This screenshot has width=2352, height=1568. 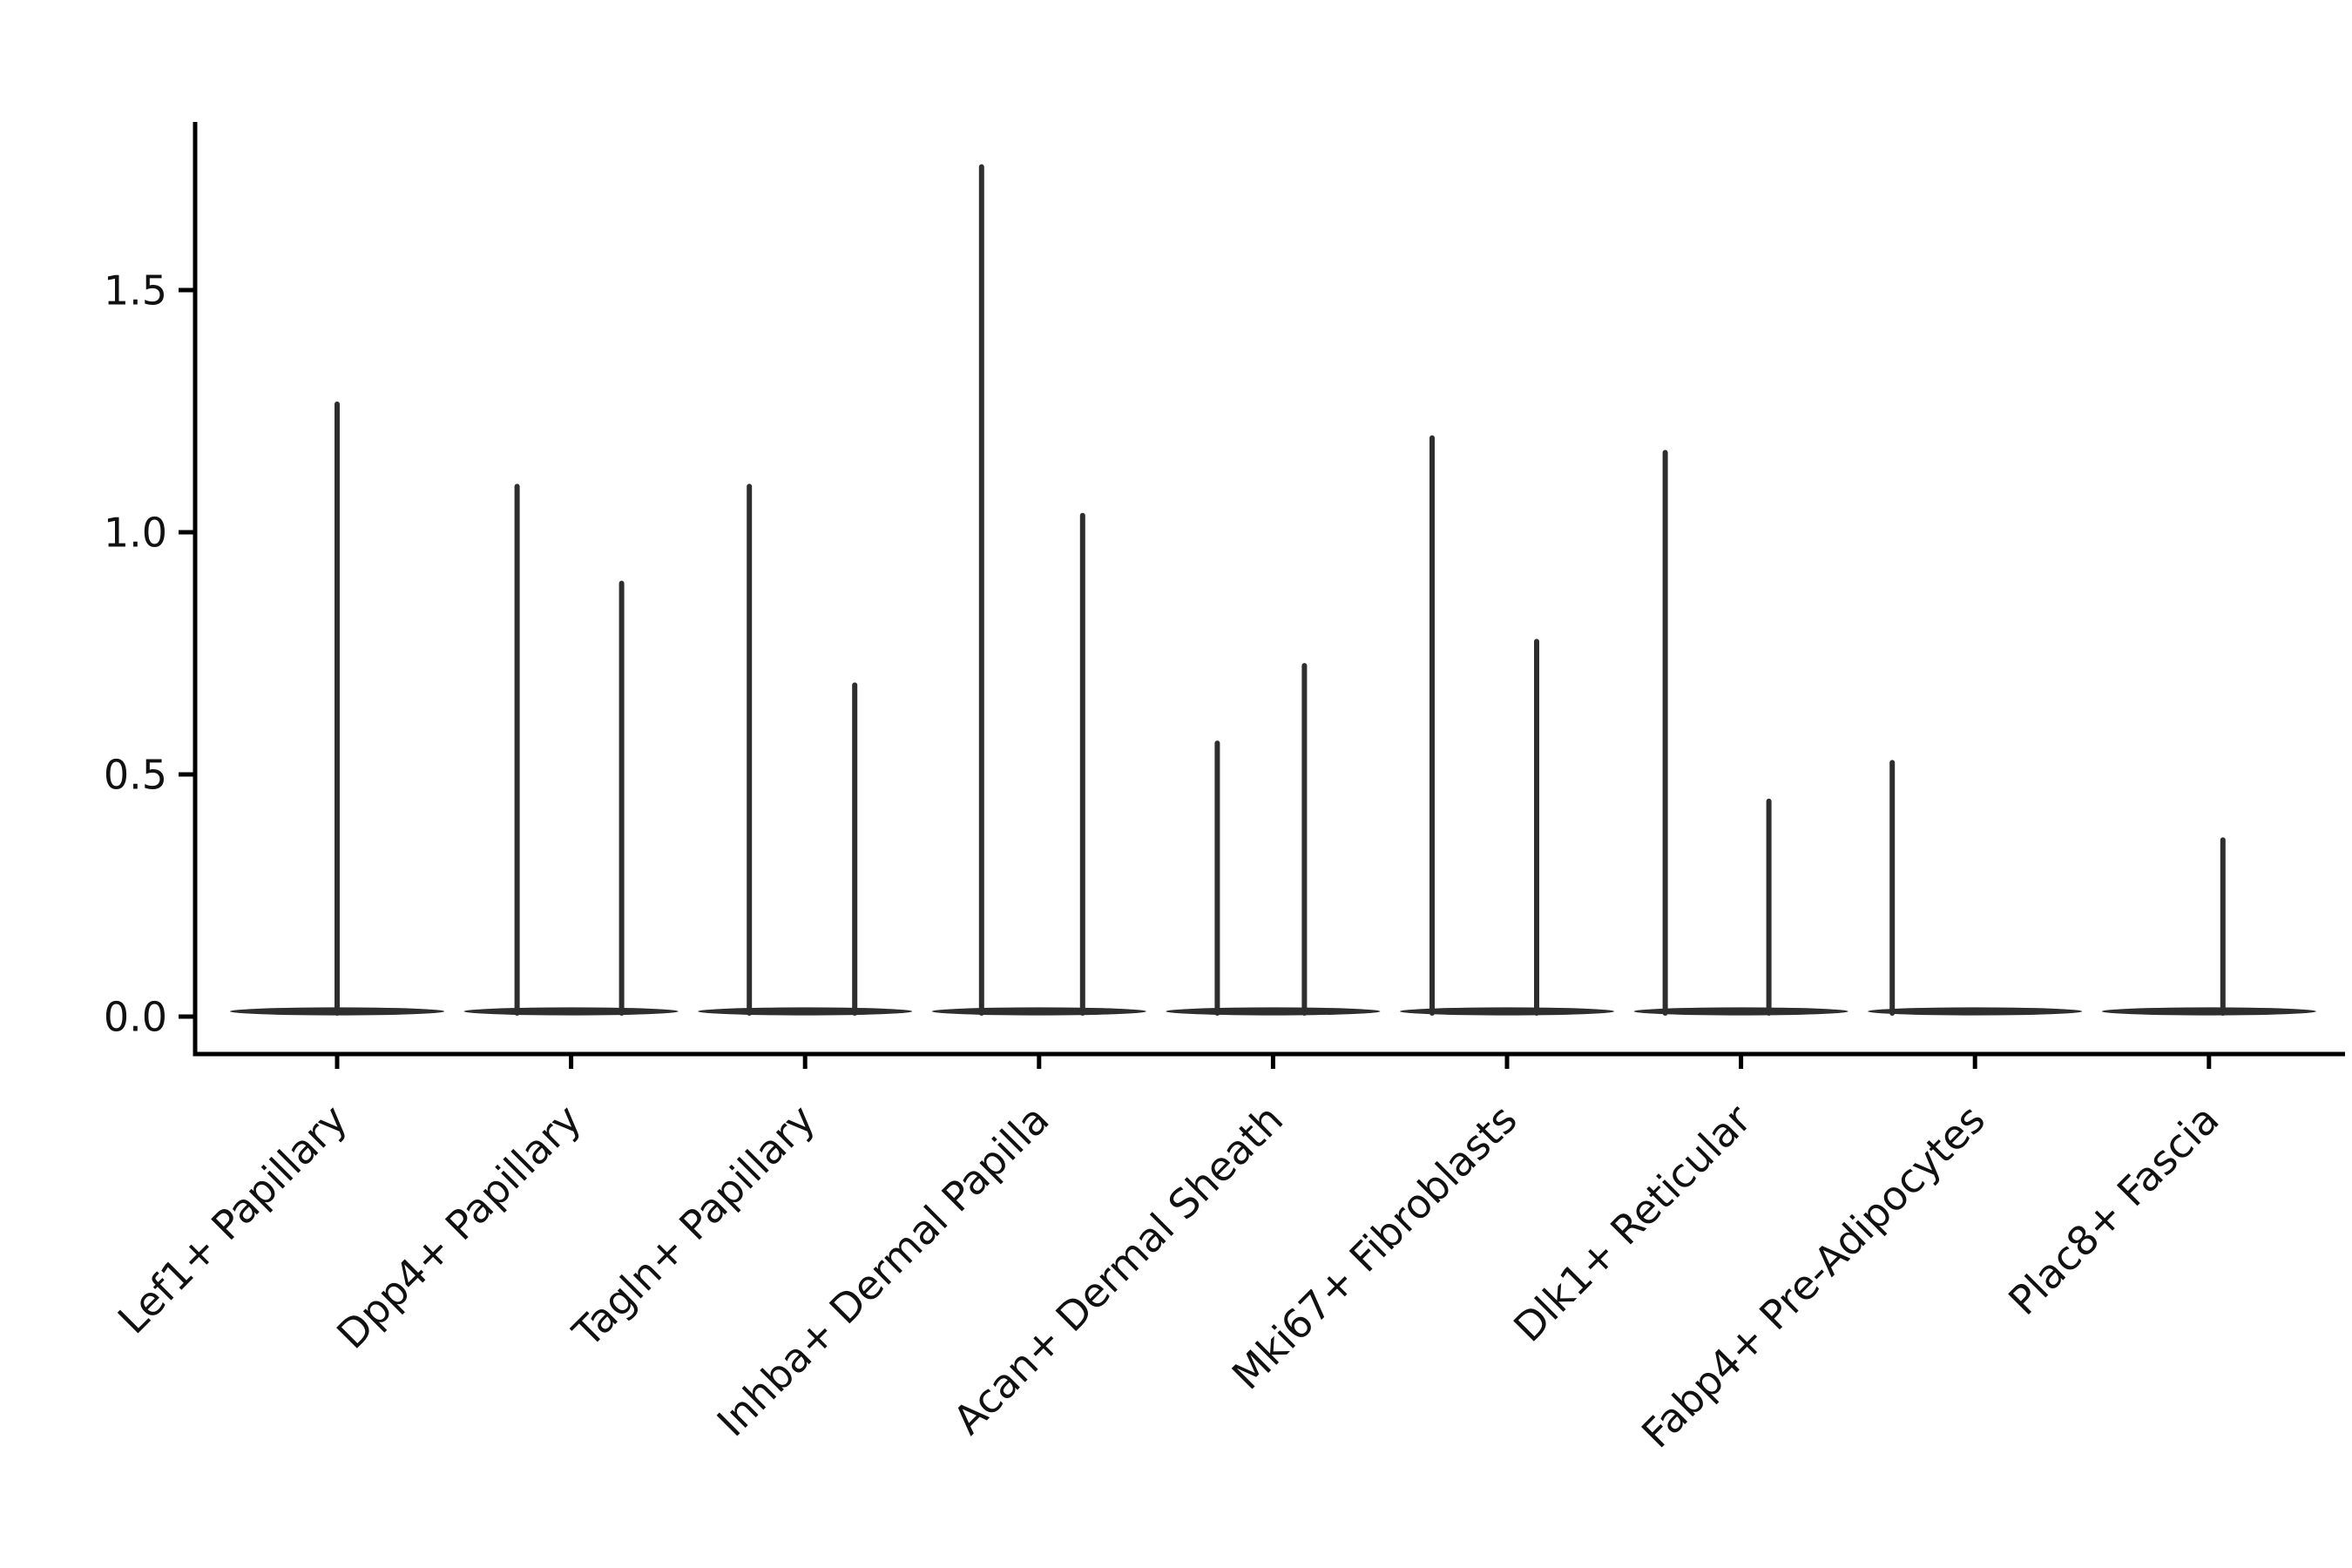 I want to click on y-tick-label: 1.5, so click(x=135, y=290).